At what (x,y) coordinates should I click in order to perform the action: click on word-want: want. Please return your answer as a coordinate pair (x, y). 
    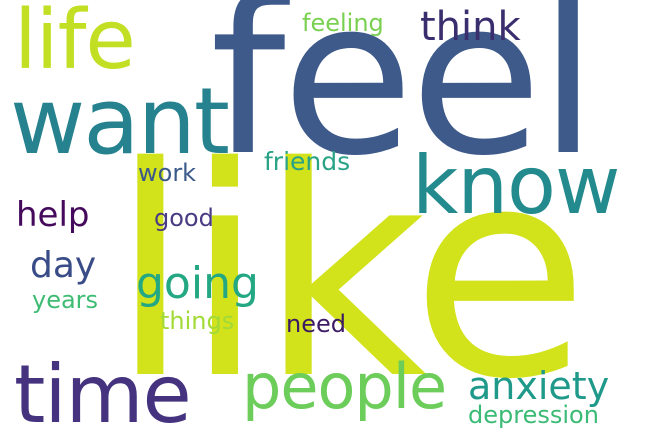
    Looking at the image, I should click on (120, 121).